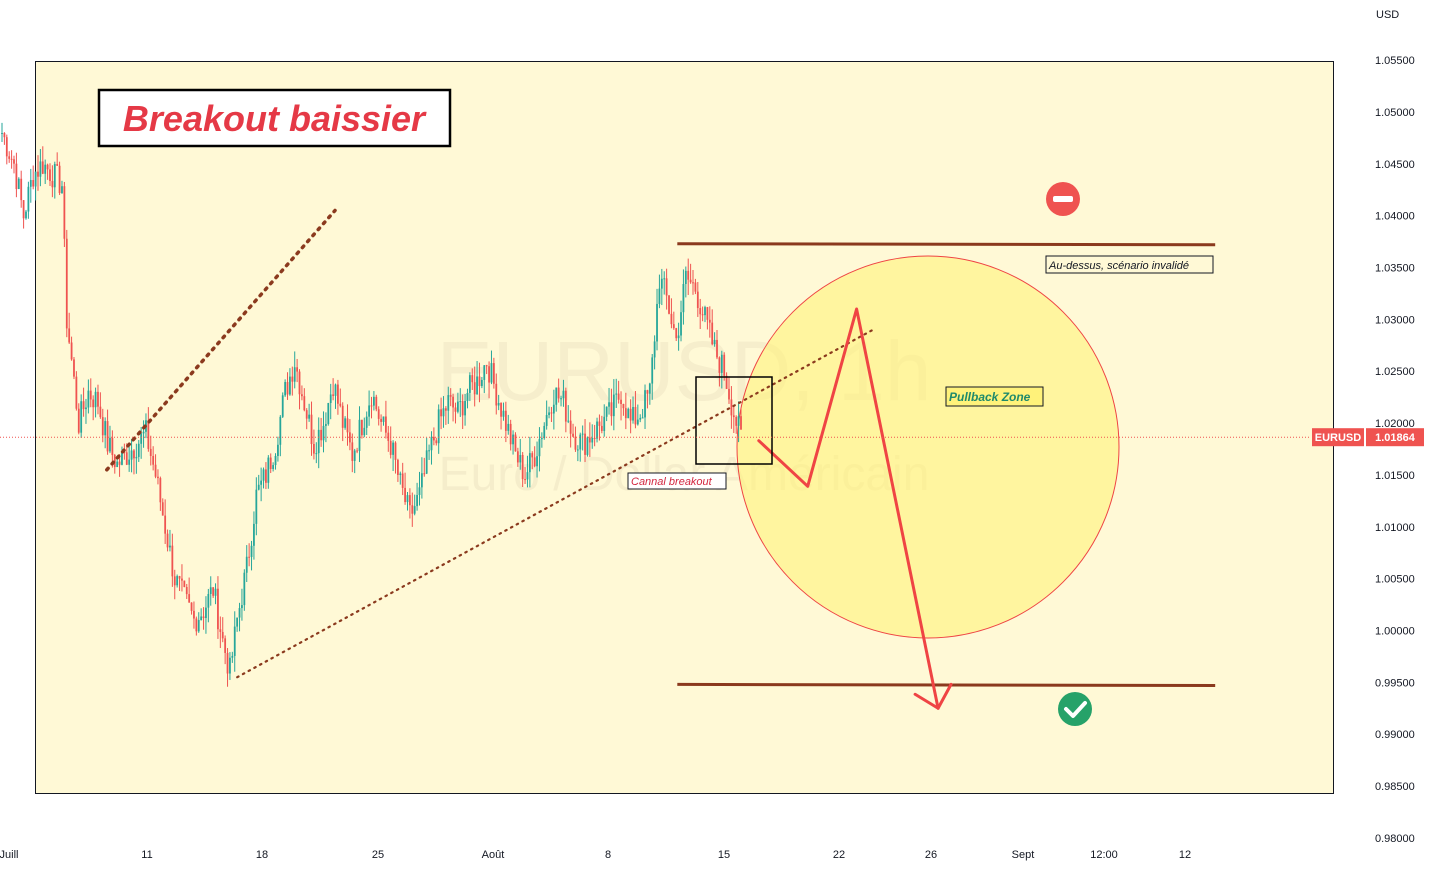  Describe the element at coordinates (1395, 631) in the screenshot. I see `y-tick-label: 1.00000` at that location.